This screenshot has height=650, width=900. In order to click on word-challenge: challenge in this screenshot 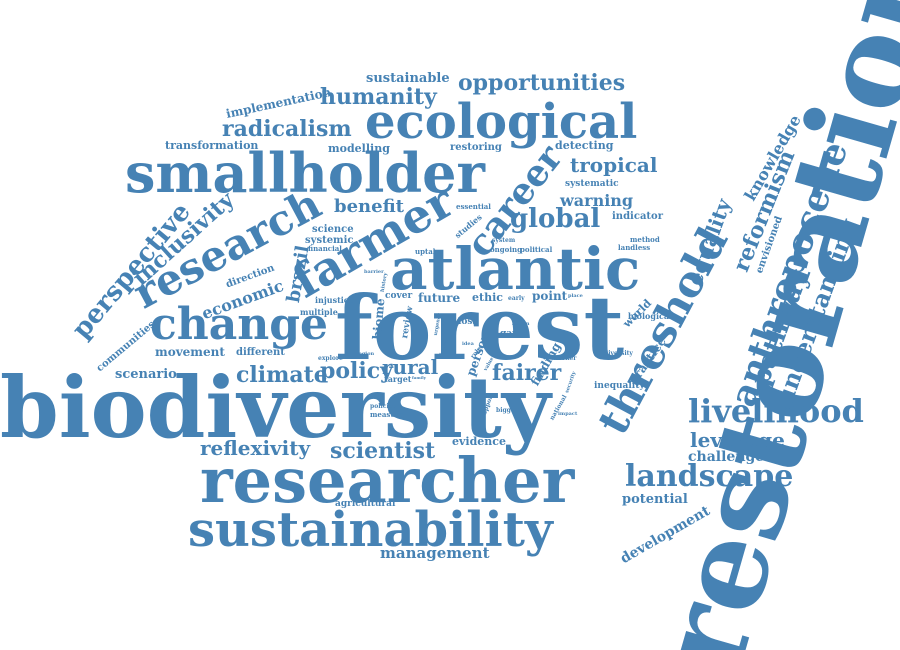, I will do `click(726, 457)`.